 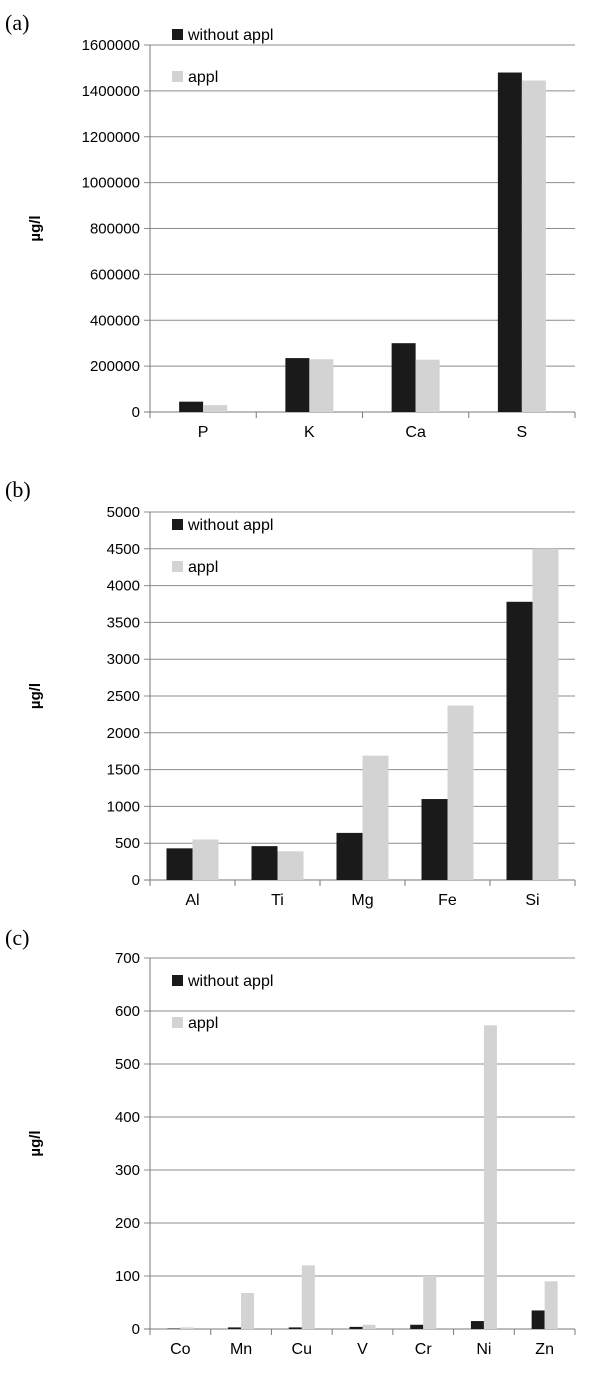 What do you see at coordinates (177, 566) in the screenshot?
I see `panel-b-legend-swatch-appl` at bounding box center [177, 566].